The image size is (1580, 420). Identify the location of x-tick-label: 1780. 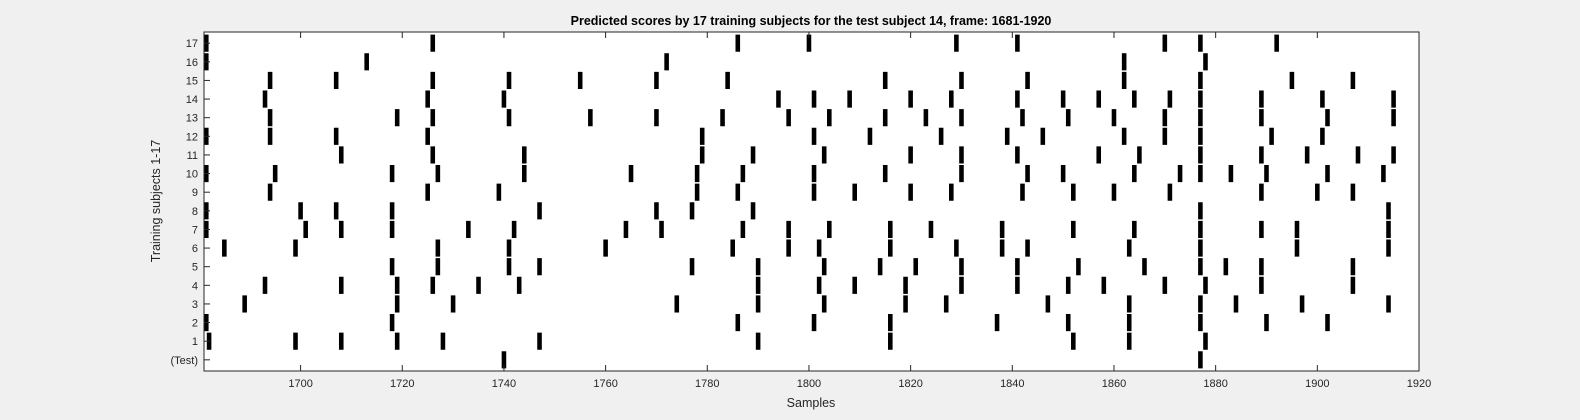
(707, 384).